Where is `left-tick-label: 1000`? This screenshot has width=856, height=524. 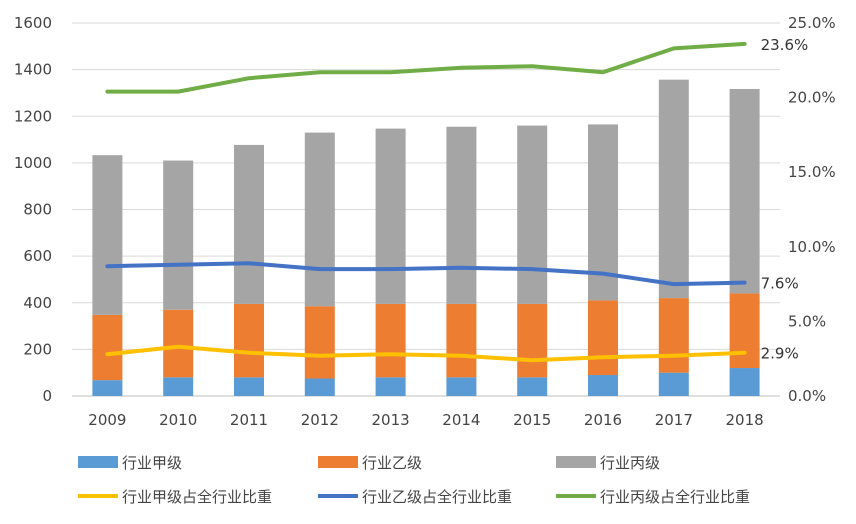
left-tick-label: 1000 is located at coordinates (33, 163).